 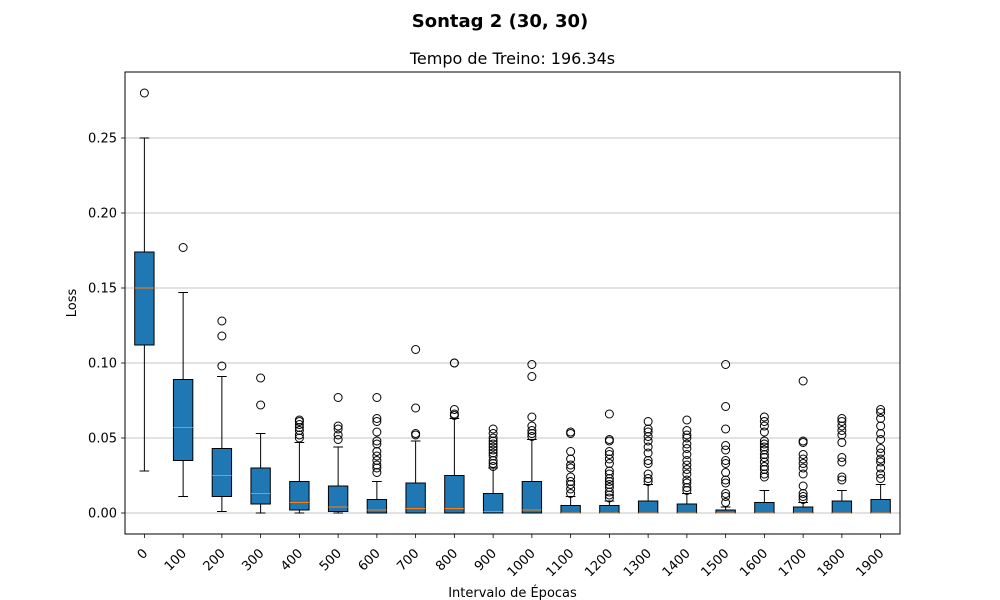 I want to click on x-tick-label: 1600, so click(x=754, y=563).